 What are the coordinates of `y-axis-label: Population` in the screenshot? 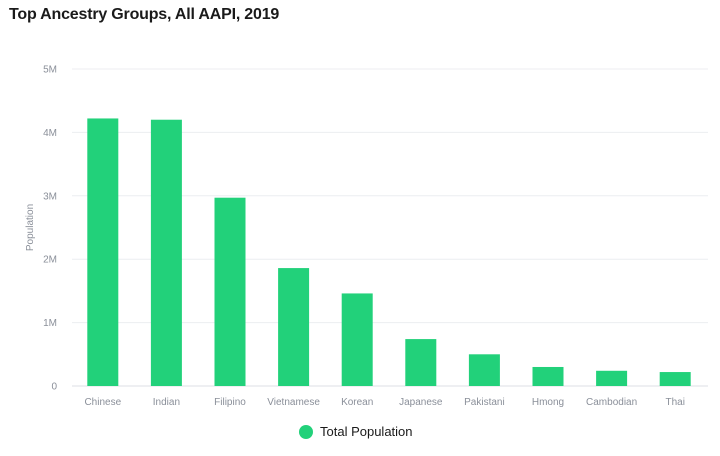 It's located at (30, 227).